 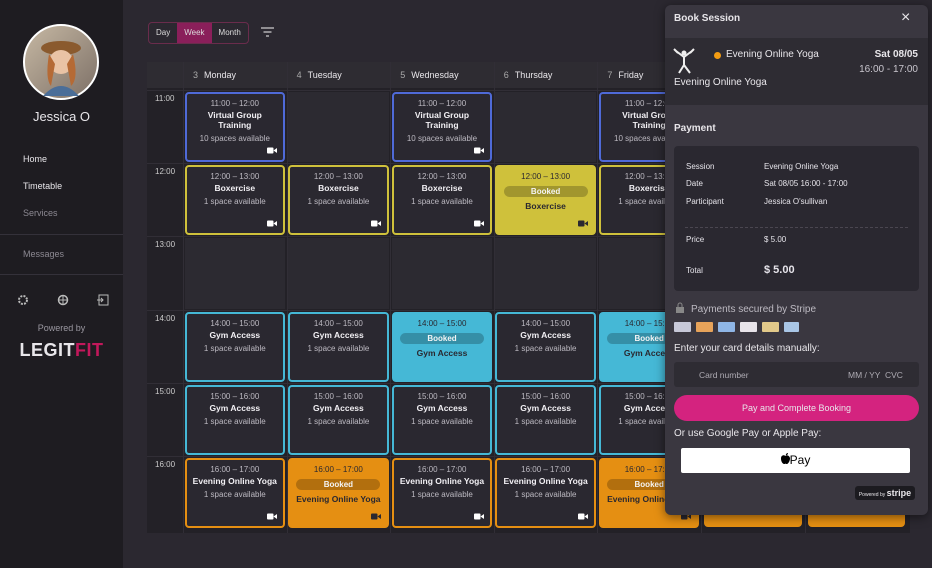 I want to click on event-card: 12:00 – 13:00 Booked Boxercise, so click(x=545, y=200).